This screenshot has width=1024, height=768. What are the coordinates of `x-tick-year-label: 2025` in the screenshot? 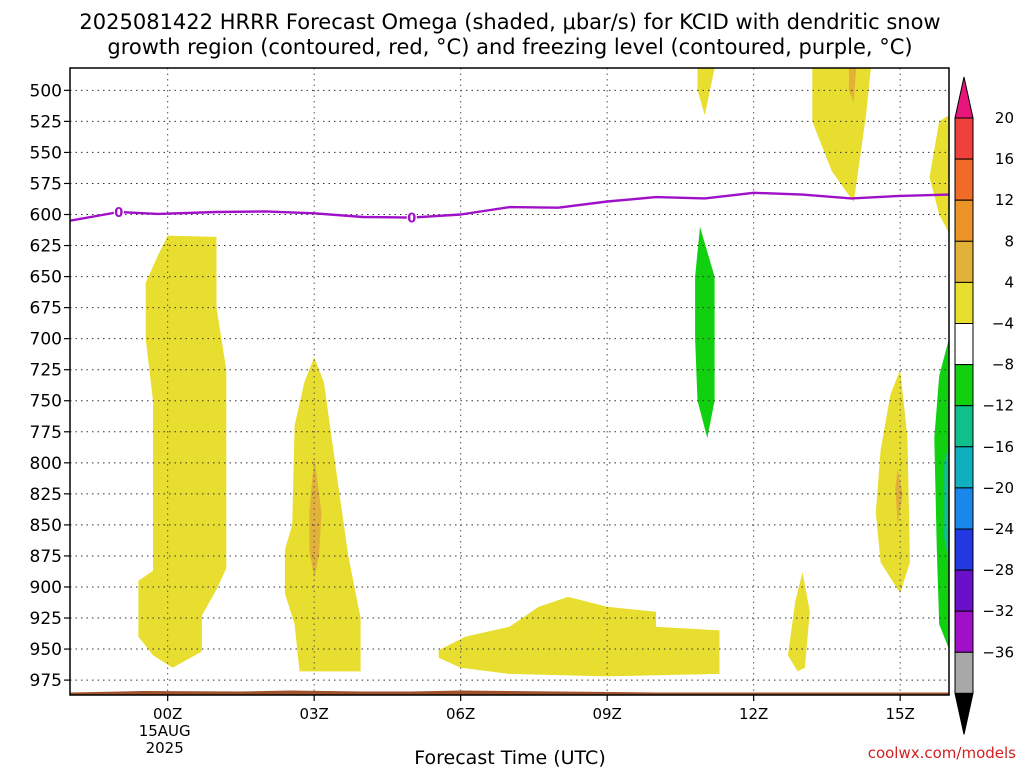 It's located at (165, 748).